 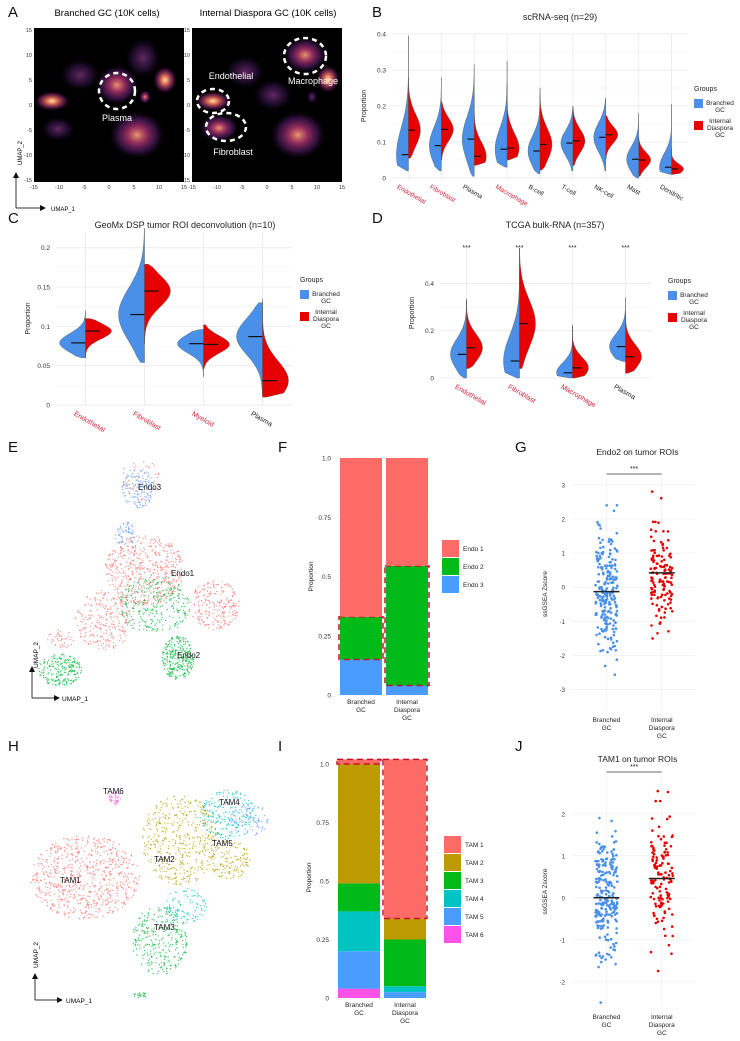 I want to click on cell-endo3, so click(x=140, y=482).